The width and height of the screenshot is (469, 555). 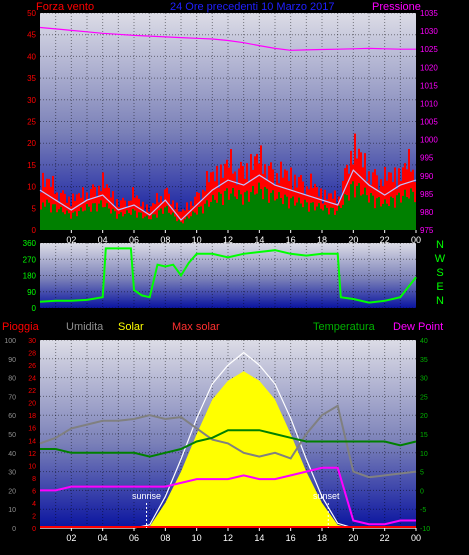 I want to click on x-tick-label: 02, so click(x=71, y=538).